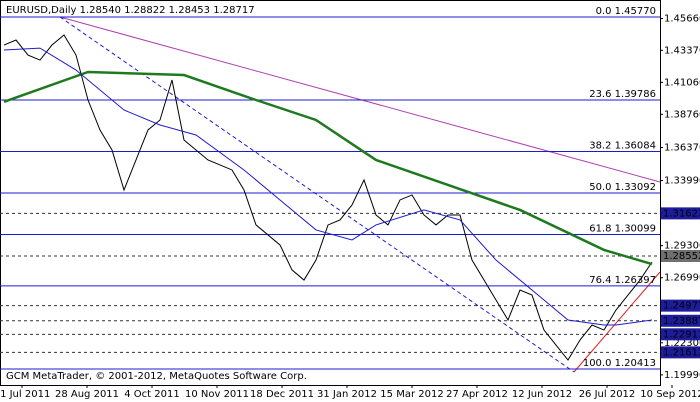  What do you see at coordinates (477, 394) in the screenshot?
I see `x-tick-label: 27 Apr 2012` at bounding box center [477, 394].